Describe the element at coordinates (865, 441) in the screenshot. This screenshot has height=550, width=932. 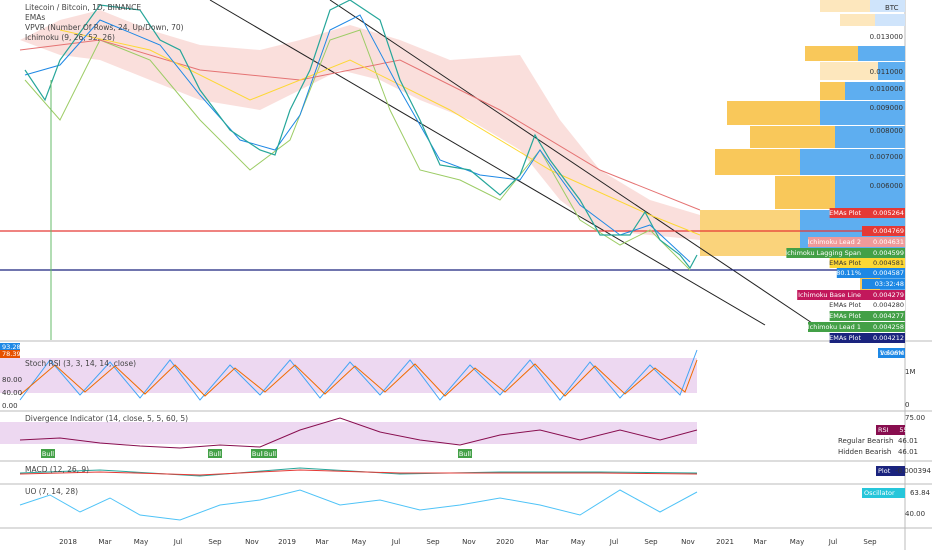
I see `indicator-tag-label: Regular Bearish` at that location.